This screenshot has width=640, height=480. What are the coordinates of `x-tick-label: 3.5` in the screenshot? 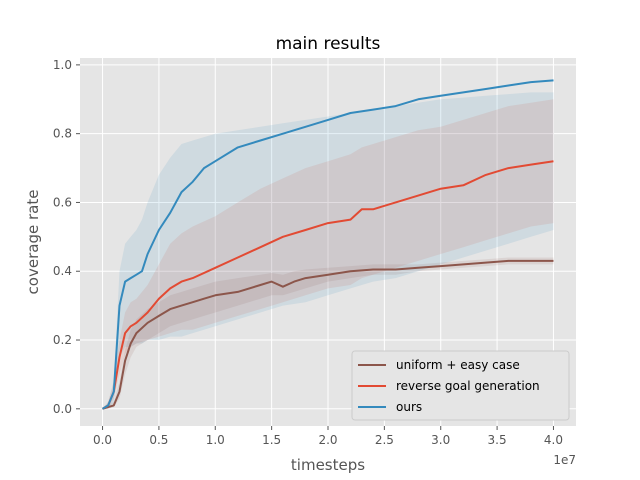 It's located at (497, 440).